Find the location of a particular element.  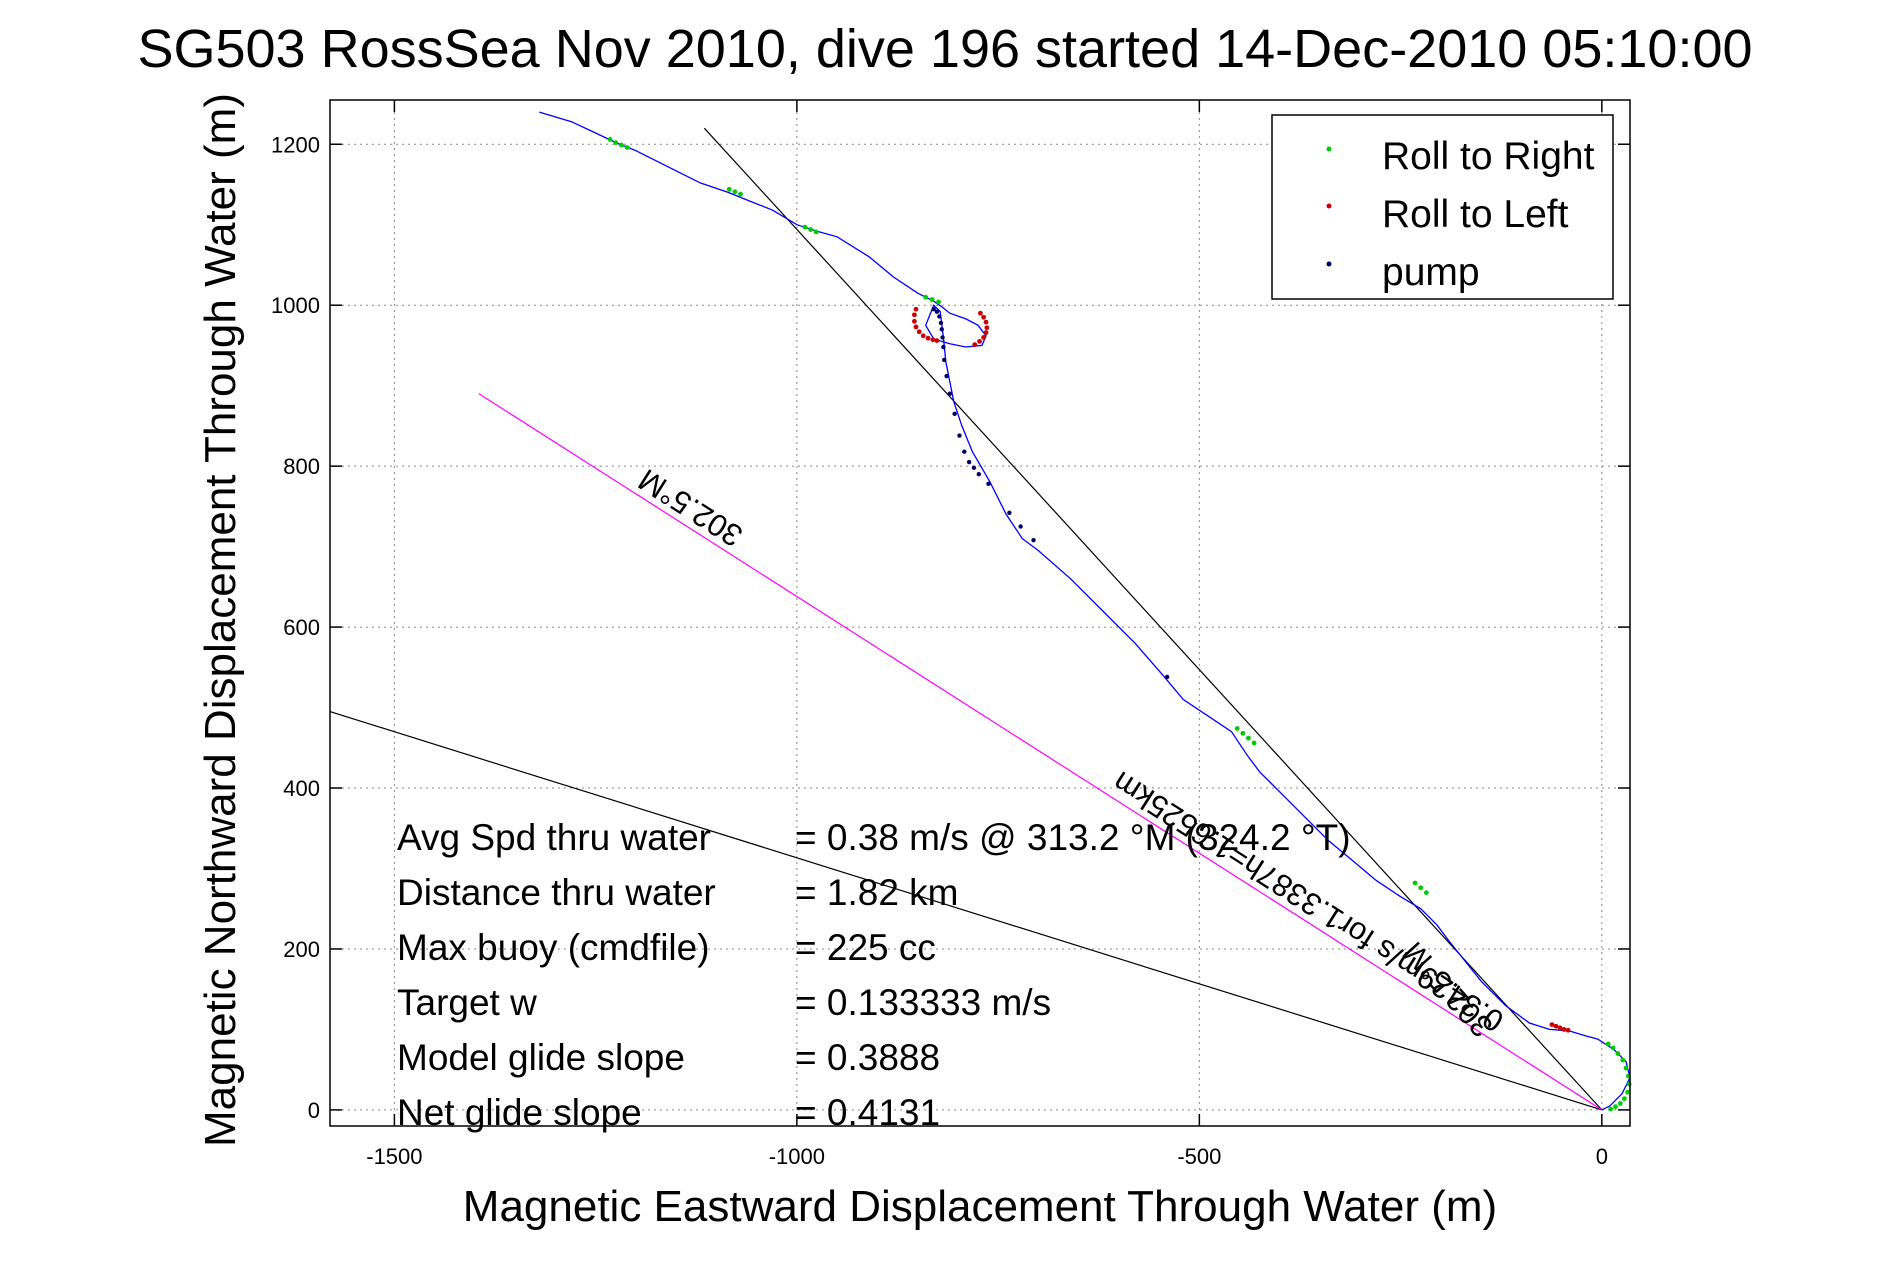

x-tick-label: -1000 is located at coordinates (797, 1156).